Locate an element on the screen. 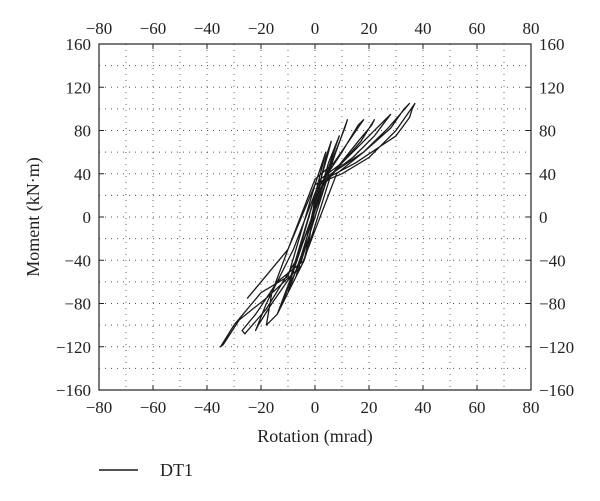 The image size is (600, 501). y-tick-label-left: 120 is located at coordinates (79, 87).